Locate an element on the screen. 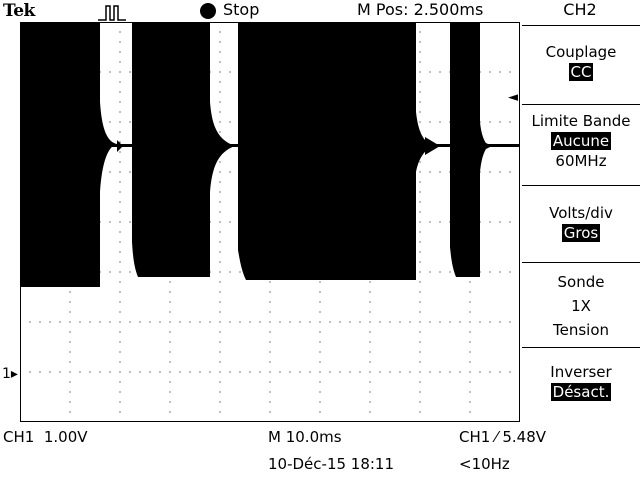  menu-item-label: Sonde is located at coordinates (581, 282).